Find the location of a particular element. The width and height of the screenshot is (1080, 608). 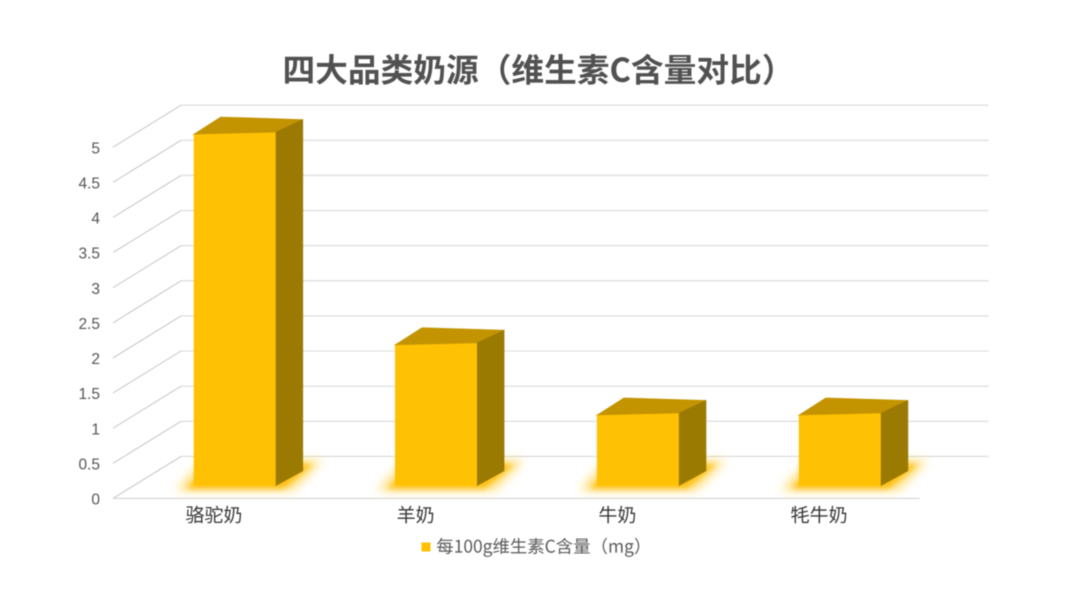

svg-text: 3.5 is located at coordinates (89, 254).